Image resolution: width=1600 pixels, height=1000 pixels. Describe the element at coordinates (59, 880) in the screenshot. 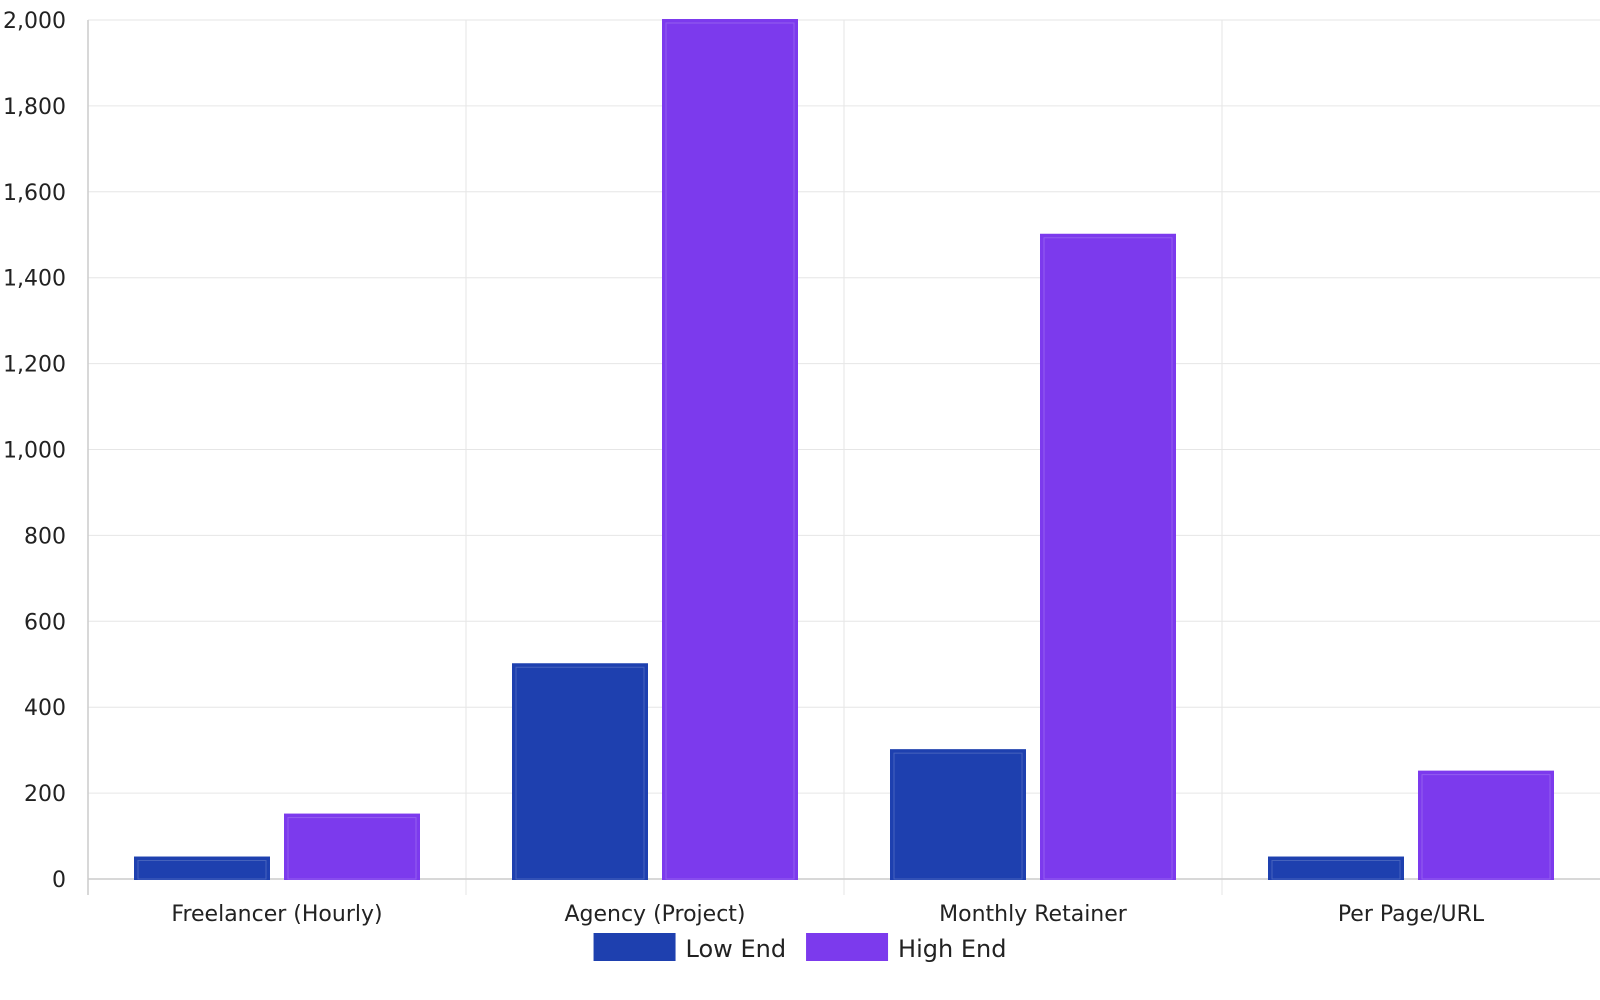

I see `y-tick-label: 0` at that location.